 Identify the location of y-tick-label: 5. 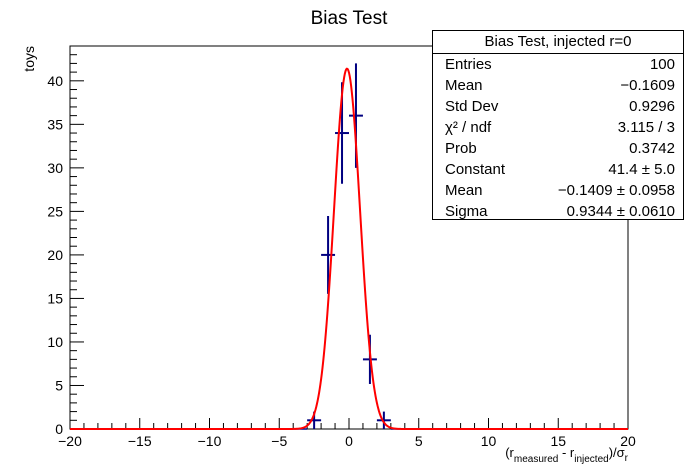
(59, 385).